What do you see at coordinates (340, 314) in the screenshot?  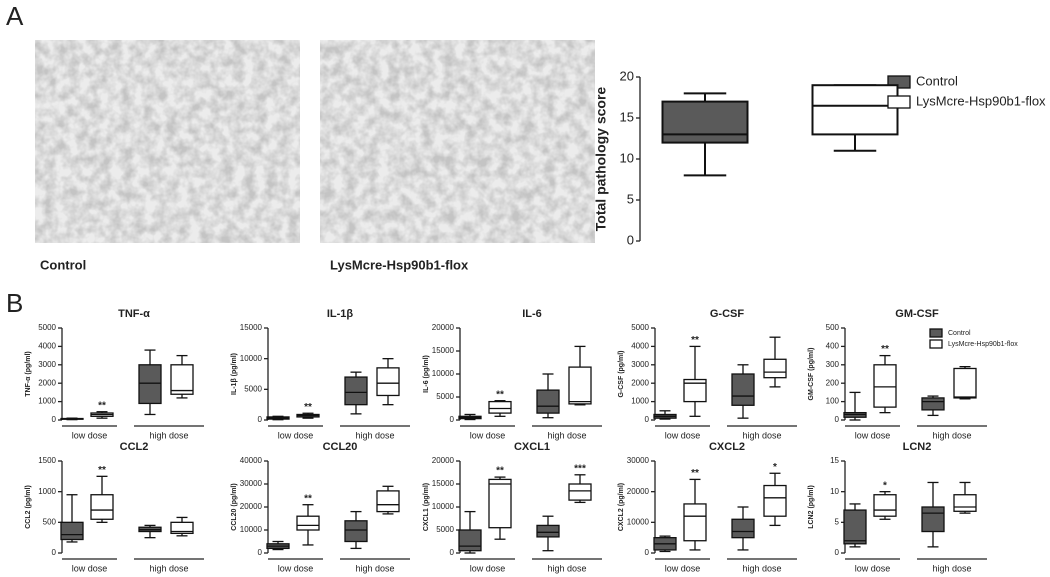 I see `chart-title: IL-1β` at bounding box center [340, 314].